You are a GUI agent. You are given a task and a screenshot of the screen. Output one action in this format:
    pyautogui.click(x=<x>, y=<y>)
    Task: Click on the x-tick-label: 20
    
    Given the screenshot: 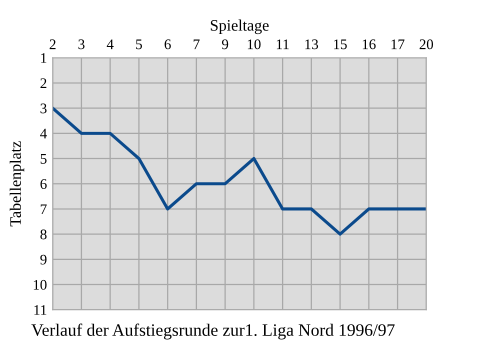 What is the action you would take?
    pyautogui.click(x=427, y=44)
    